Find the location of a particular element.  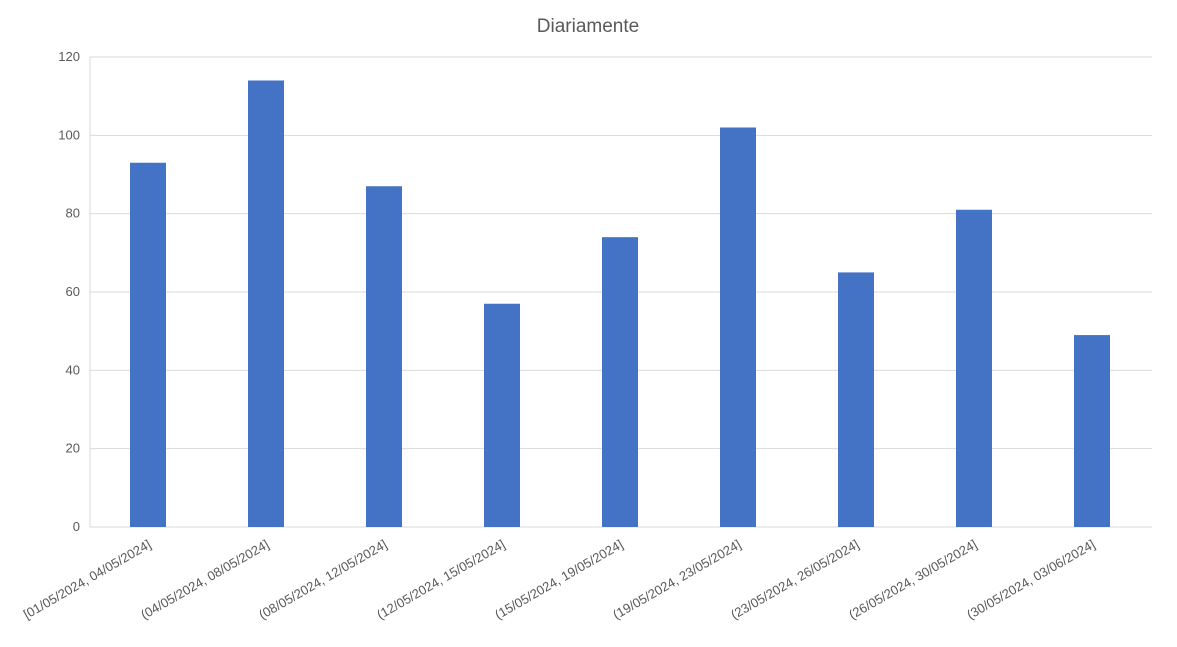

x-category-label: (08/05/2024, 12/05/2024] is located at coordinates (322, 580).